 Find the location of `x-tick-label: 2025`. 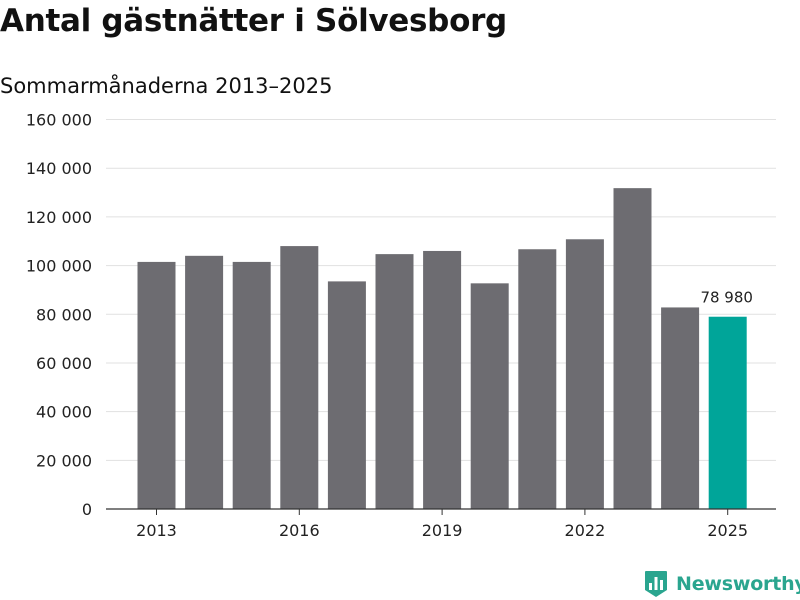

x-tick-label: 2025 is located at coordinates (727, 530).